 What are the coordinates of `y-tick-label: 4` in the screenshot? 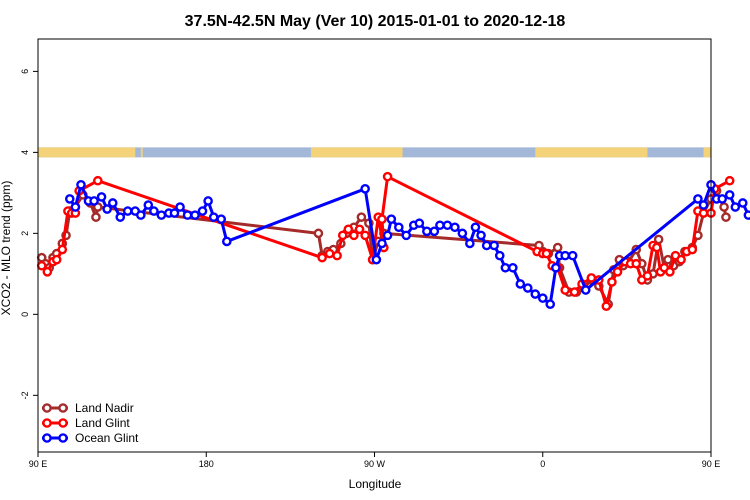 It's located at (25, 152).